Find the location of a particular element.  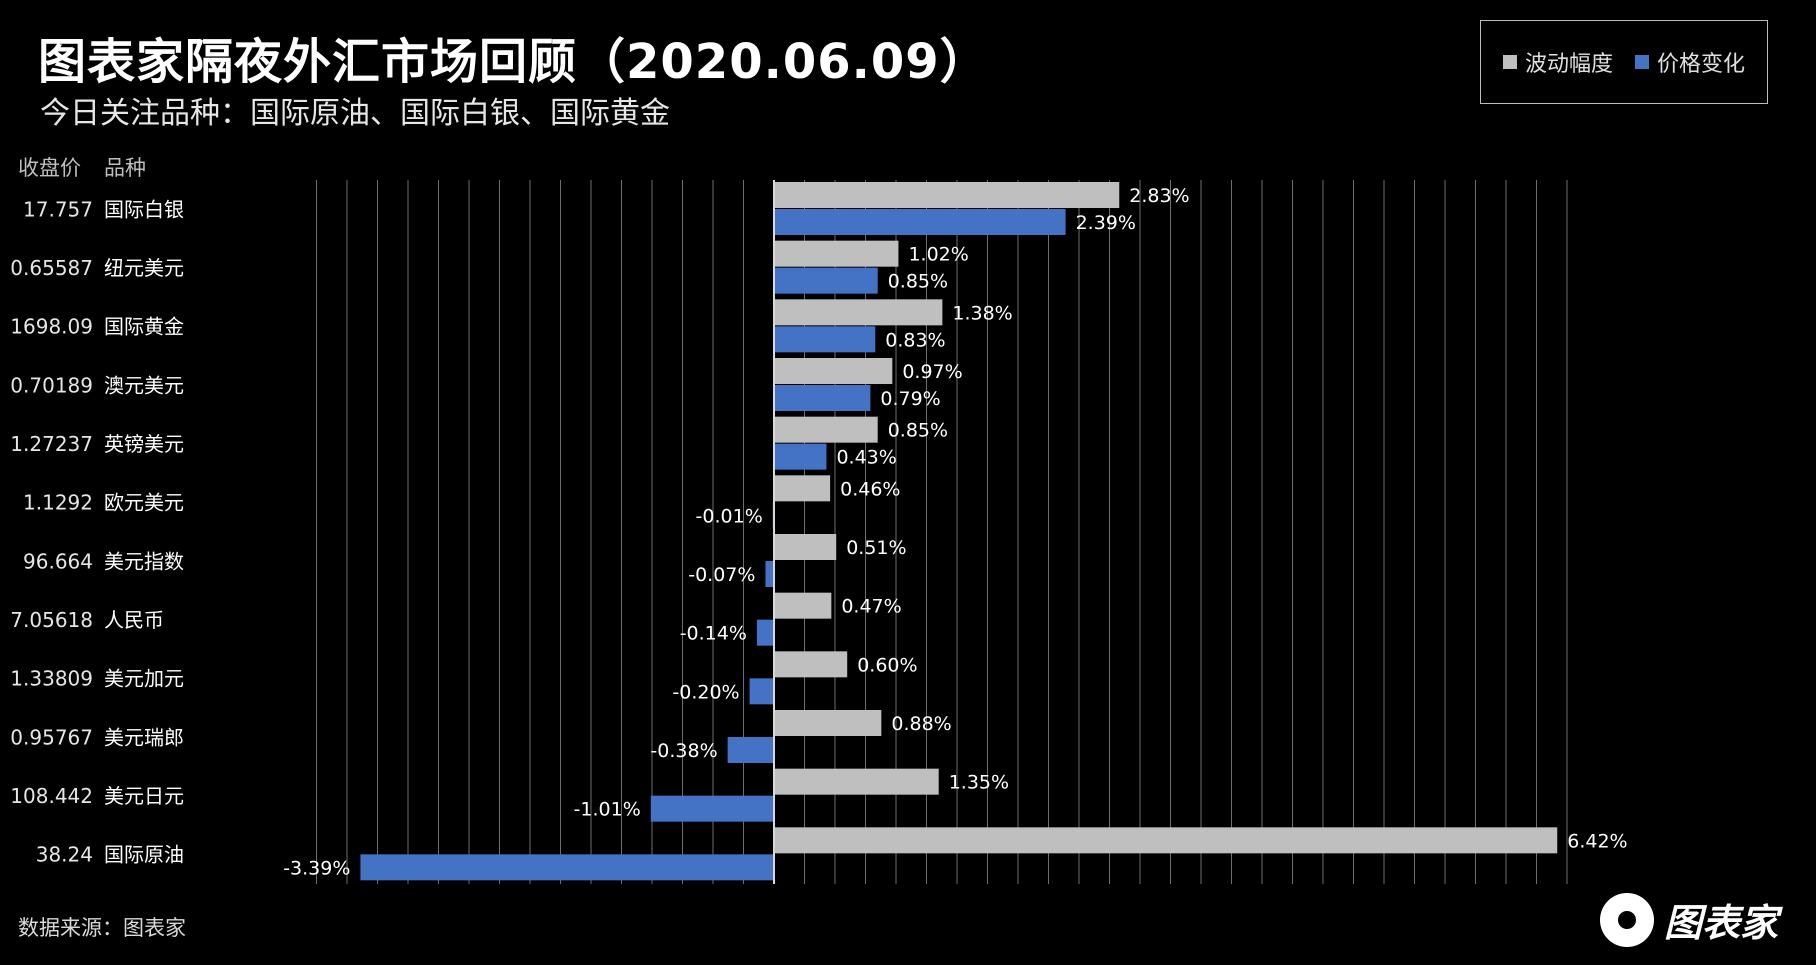

legend-item-volatility: 波动幅度 is located at coordinates (1557, 62).